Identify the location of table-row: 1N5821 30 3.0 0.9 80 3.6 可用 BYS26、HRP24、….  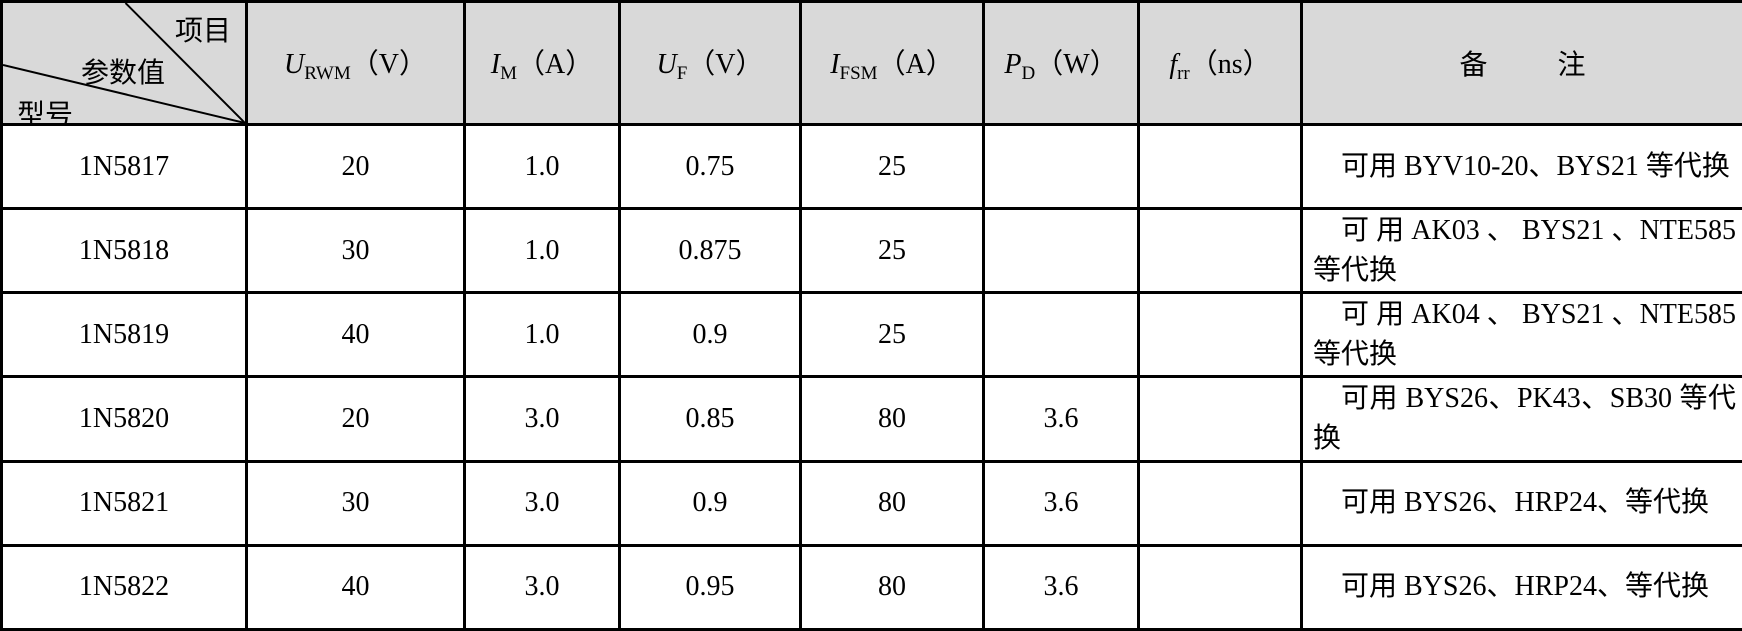
(871, 503).